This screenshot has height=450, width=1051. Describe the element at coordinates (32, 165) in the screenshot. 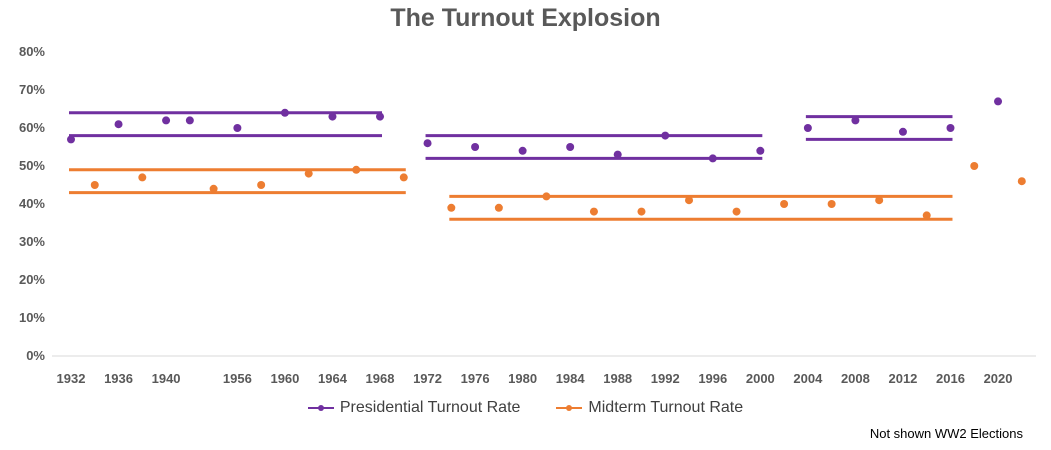

I see `y-tick-label: 50%` at that location.